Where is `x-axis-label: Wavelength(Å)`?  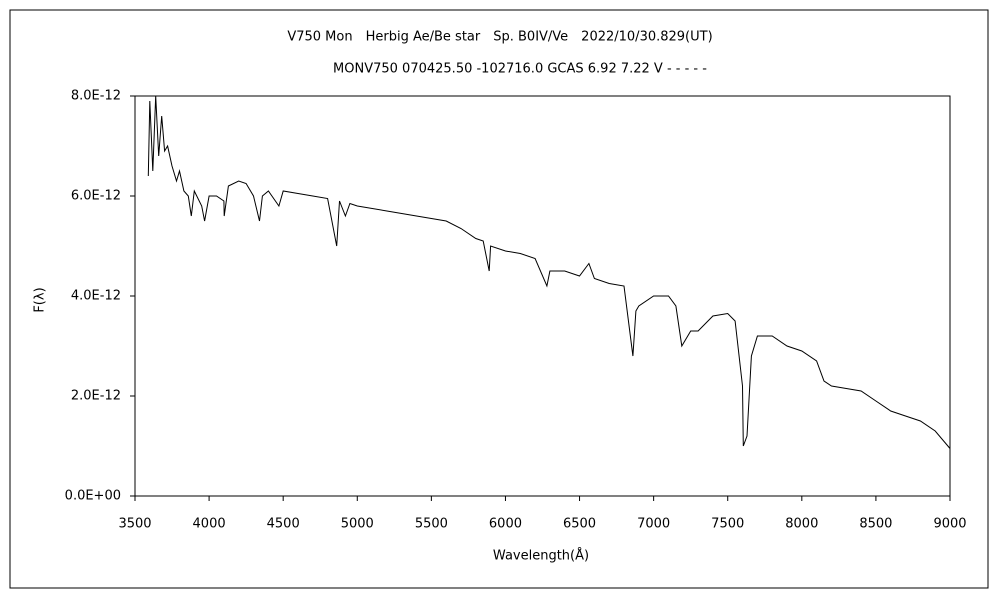
x-axis-label: Wavelength(Å) is located at coordinates (541, 556).